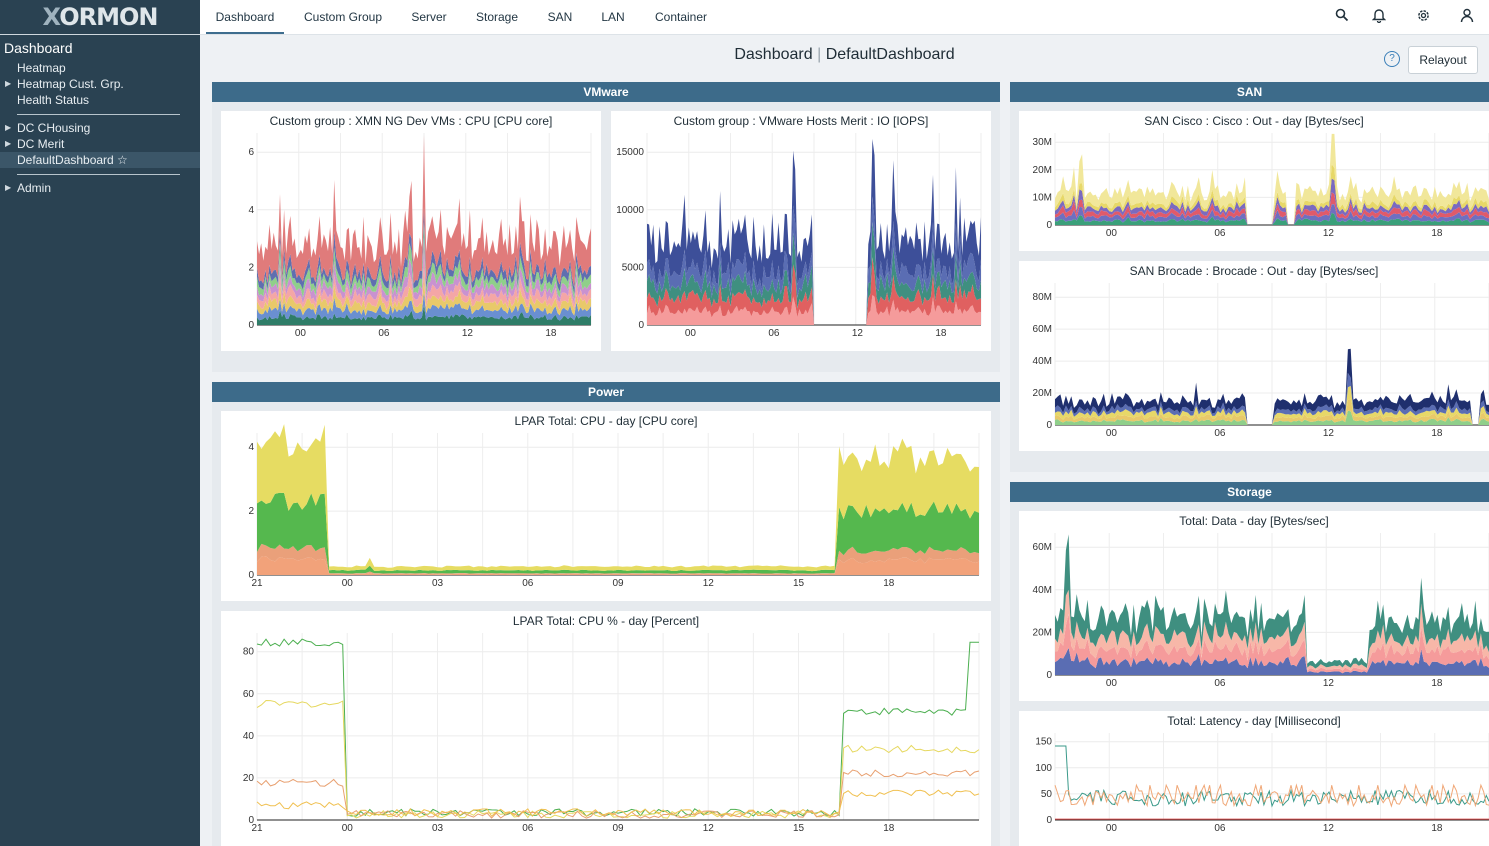 The height and width of the screenshot is (846, 1489). I want to click on chart-canvas: 0 10M 20M 30M 00 06 12 18, so click(1261, 186).